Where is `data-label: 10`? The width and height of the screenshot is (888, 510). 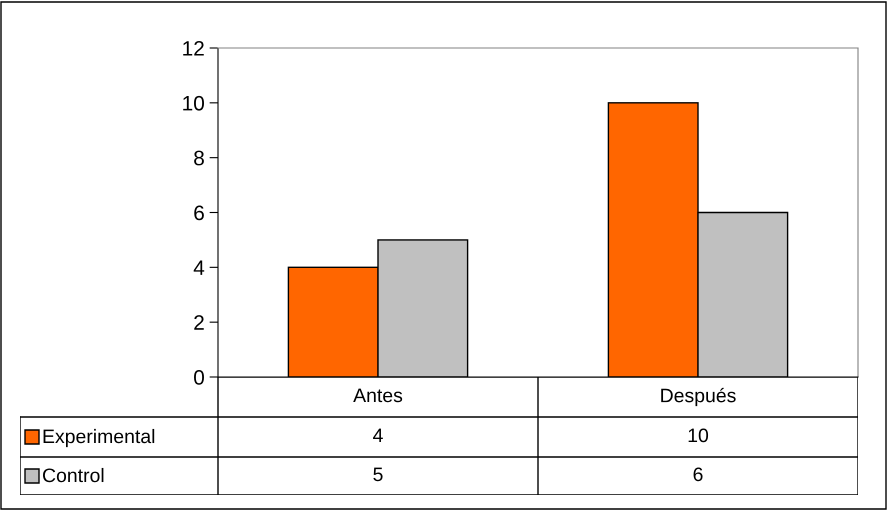
data-label: 10 is located at coordinates (698, 435).